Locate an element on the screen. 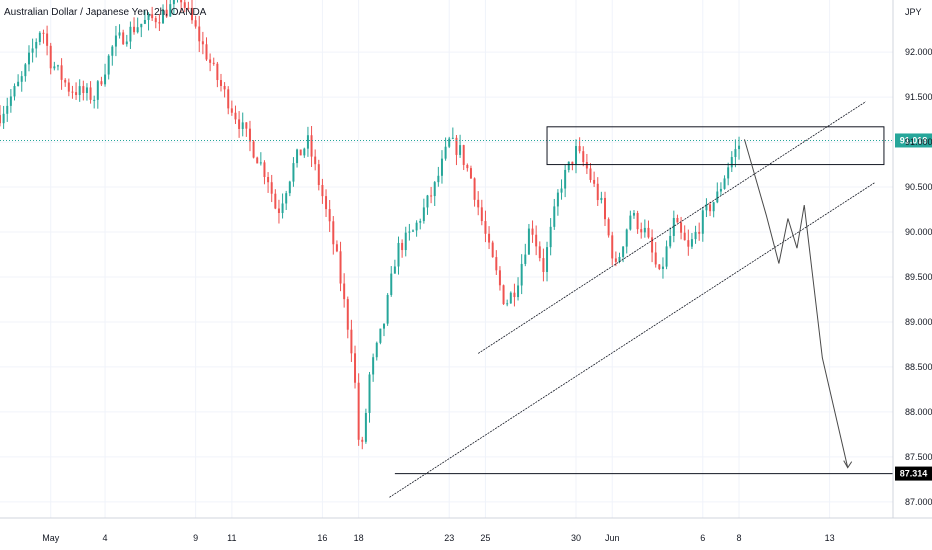 The image size is (932, 550). price-tick-label: 87.500 is located at coordinates (918, 457).